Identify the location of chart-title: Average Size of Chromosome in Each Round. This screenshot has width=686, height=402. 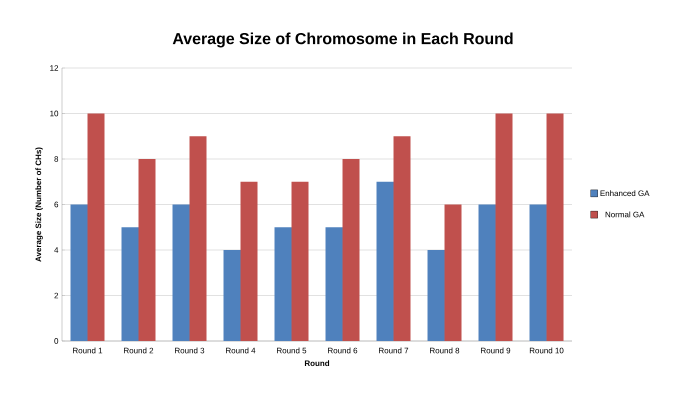
(342, 40).